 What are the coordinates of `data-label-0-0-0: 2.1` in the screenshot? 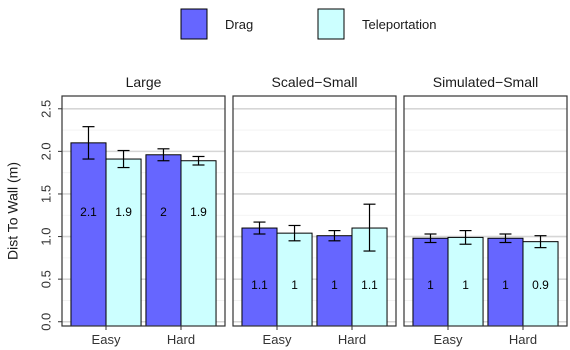 It's located at (88, 212).